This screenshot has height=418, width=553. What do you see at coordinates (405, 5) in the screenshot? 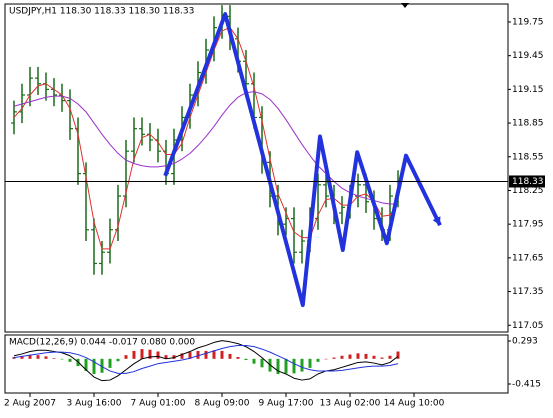
I see `shift-marker` at bounding box center [405, 5].